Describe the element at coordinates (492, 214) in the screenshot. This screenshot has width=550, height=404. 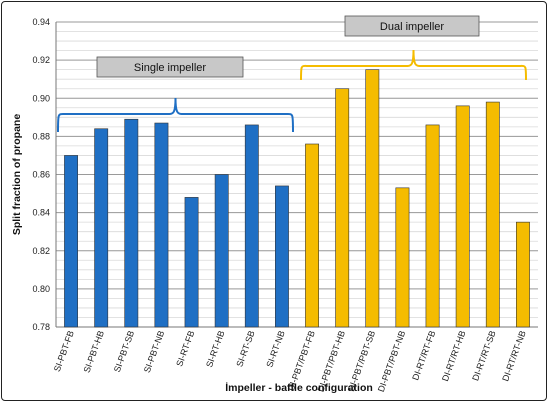
I see `bar-di-rt-rt-sb` at that location.